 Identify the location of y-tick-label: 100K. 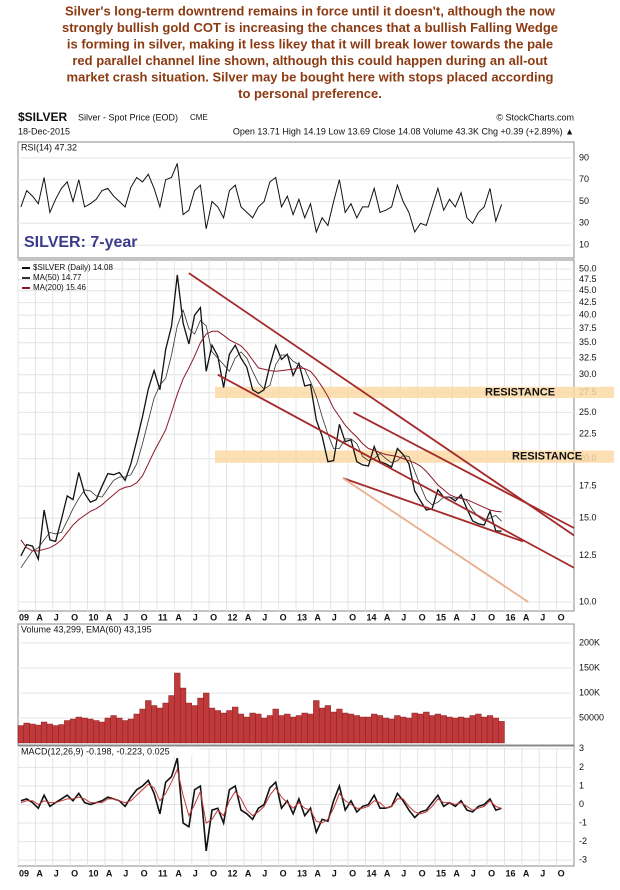
(589, 692).